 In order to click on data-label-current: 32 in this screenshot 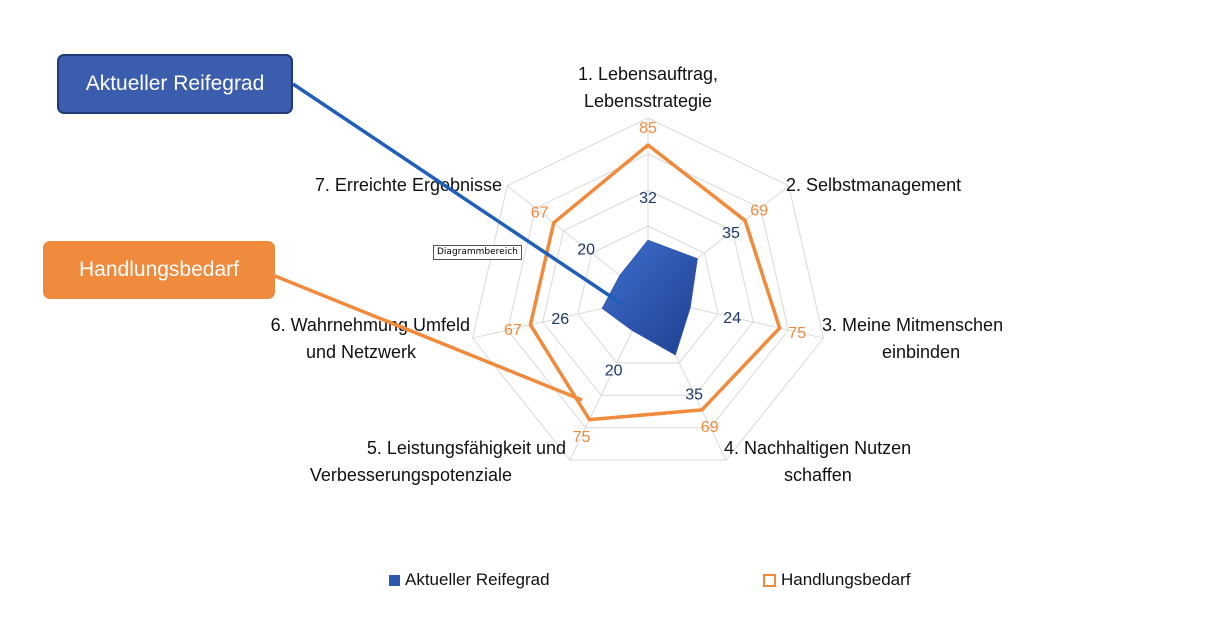, I will do `click(648, 198)`.